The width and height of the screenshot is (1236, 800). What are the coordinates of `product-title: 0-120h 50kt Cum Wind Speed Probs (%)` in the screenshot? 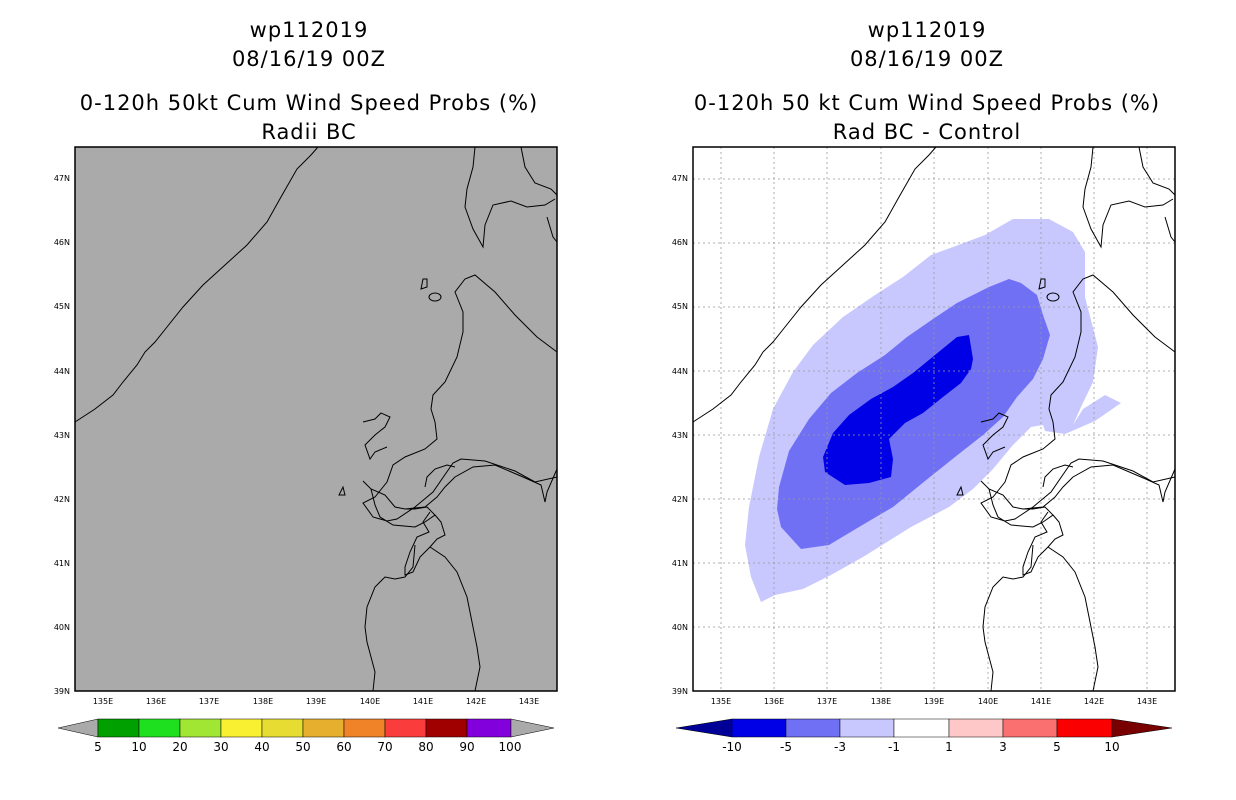 It's located at (309, 103).